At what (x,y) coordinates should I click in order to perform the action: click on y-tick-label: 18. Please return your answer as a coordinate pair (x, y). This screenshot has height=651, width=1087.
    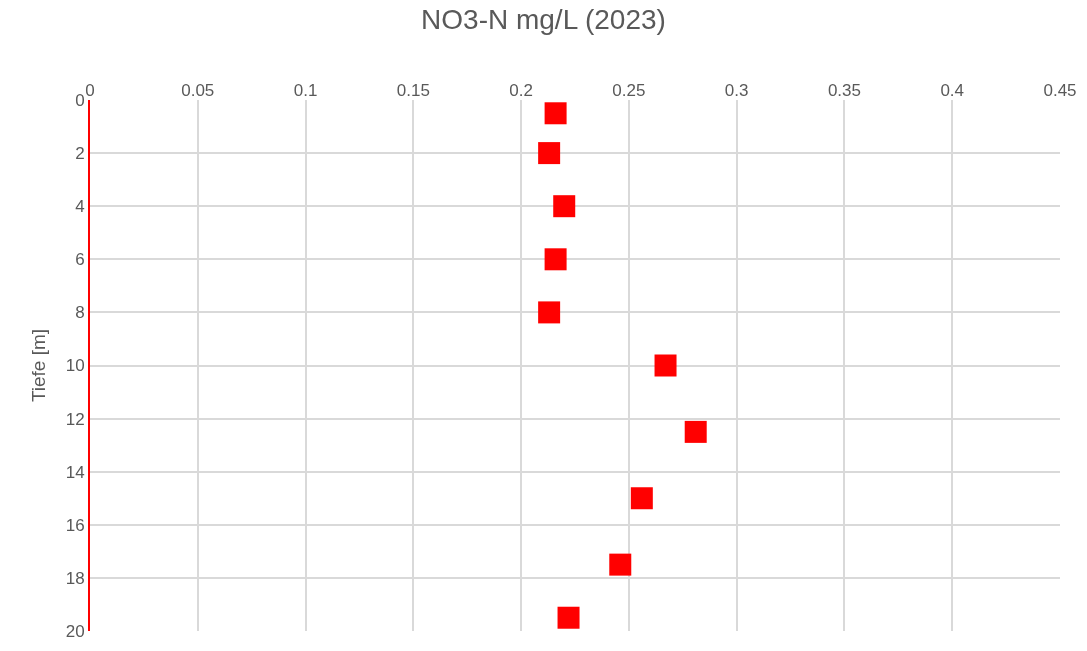
    Looking at the image, I should click on (75, 578).